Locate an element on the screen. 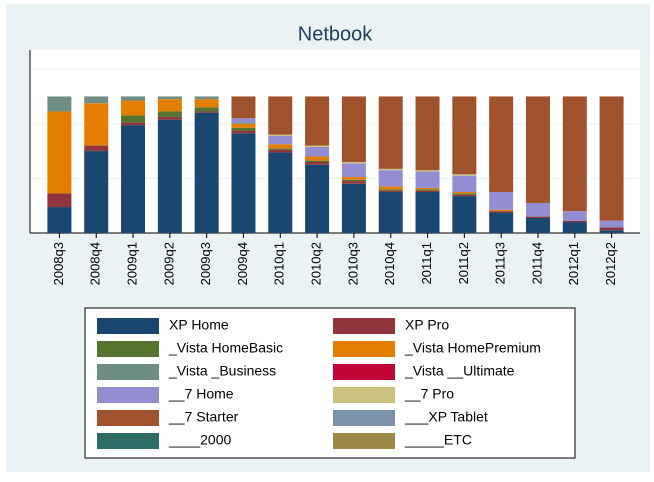 This screenshot has width=654, height=482. legend-label: ___XP Tablet is located at coordinates (446, 417).